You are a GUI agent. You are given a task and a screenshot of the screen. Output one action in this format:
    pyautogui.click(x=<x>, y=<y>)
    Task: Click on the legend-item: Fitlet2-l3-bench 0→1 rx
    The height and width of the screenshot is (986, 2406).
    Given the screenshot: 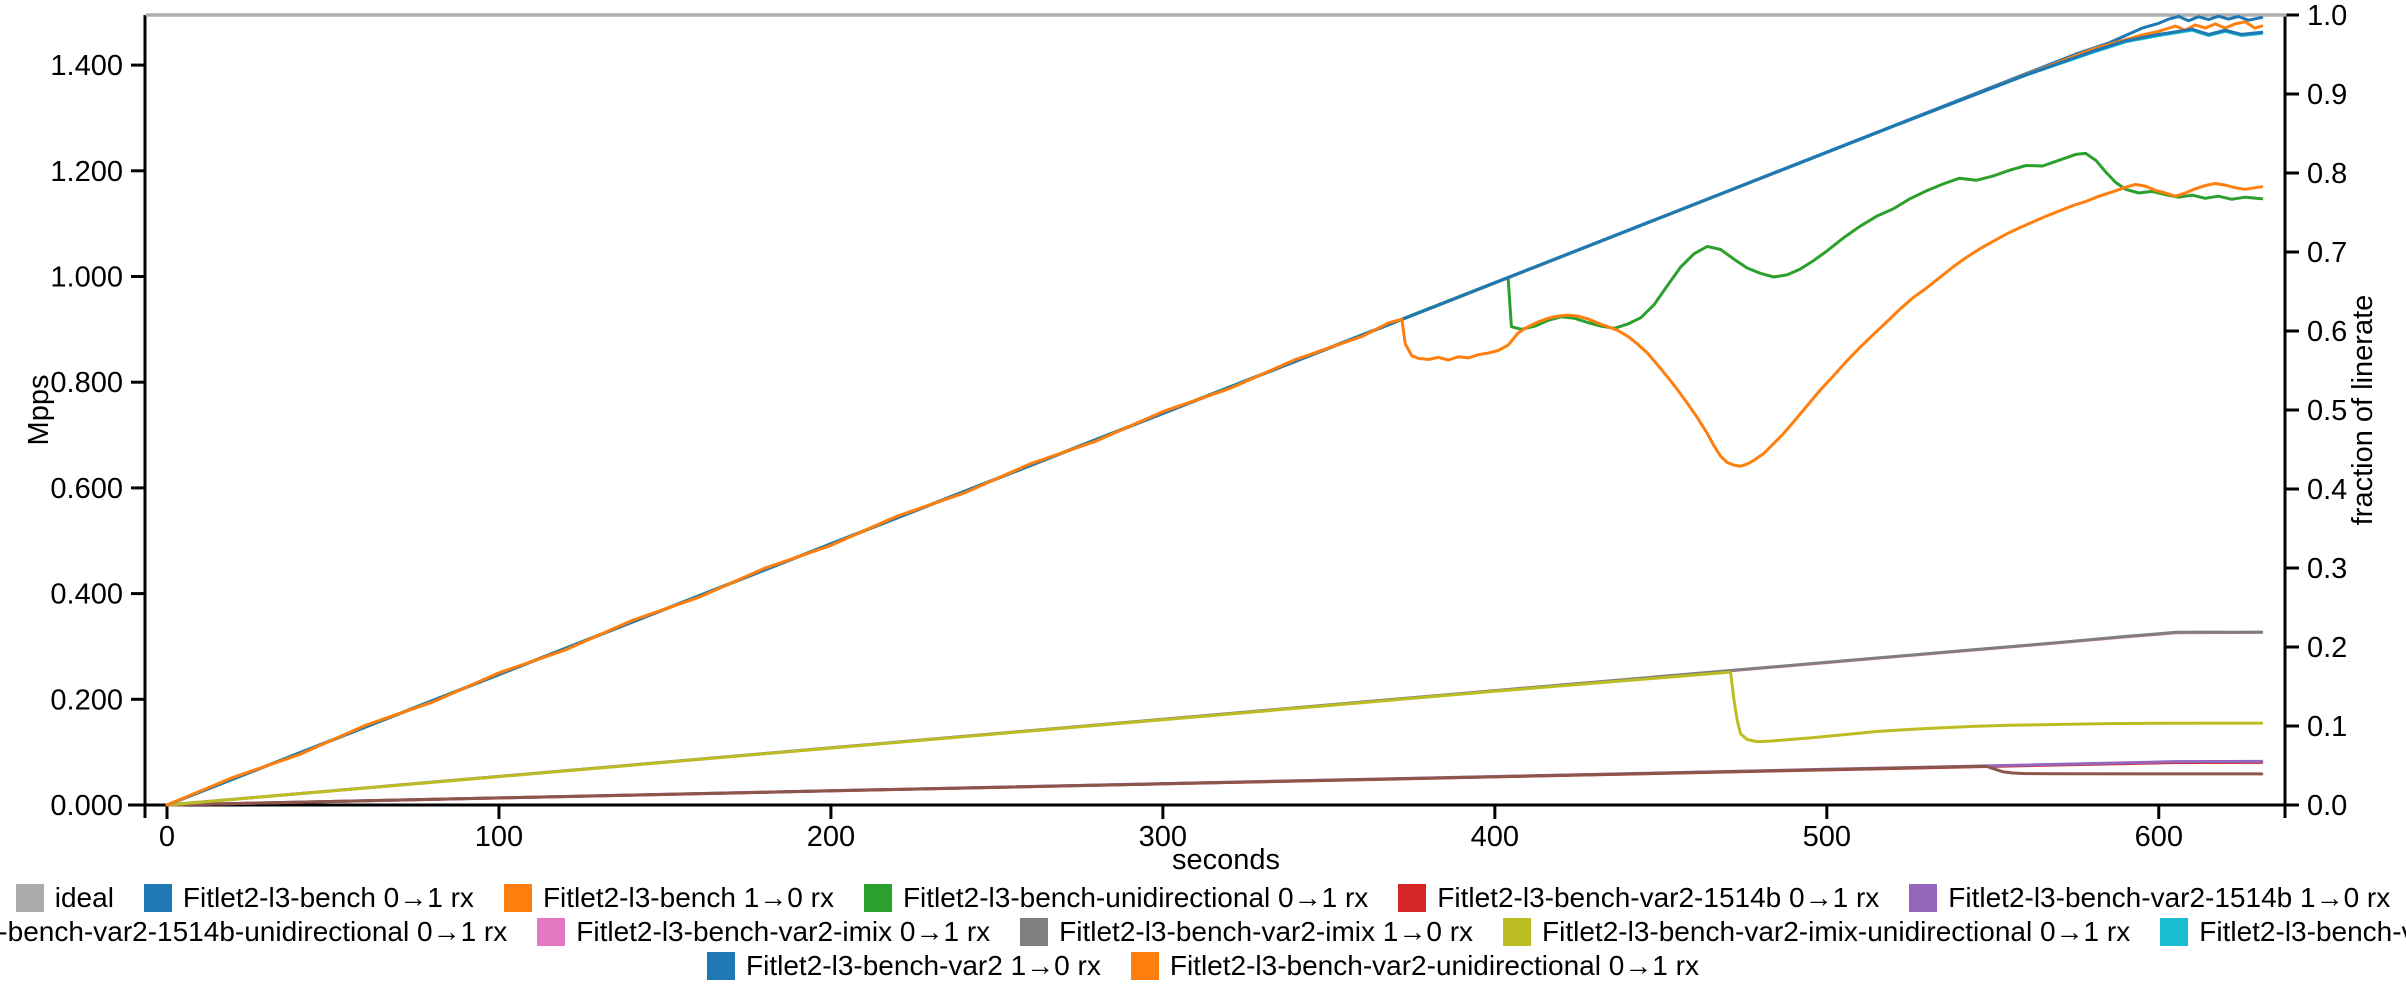 What is the action you would take?
    pyautogui.click(x=308, y=898)
    